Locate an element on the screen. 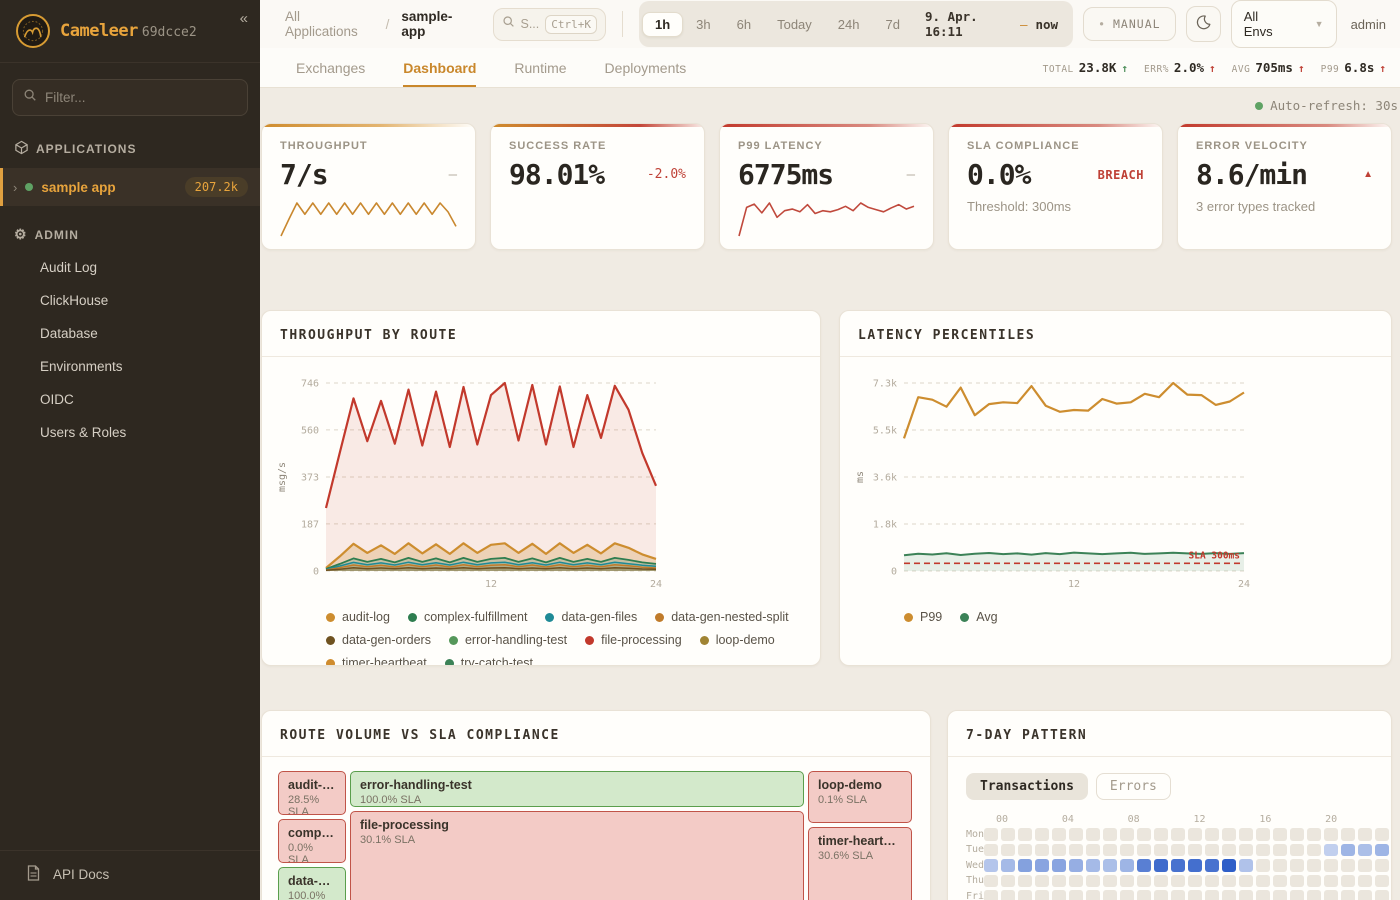  treemap-cell-file-processing: file-processing 30.1% SLA is located at coordinates (577, 855).